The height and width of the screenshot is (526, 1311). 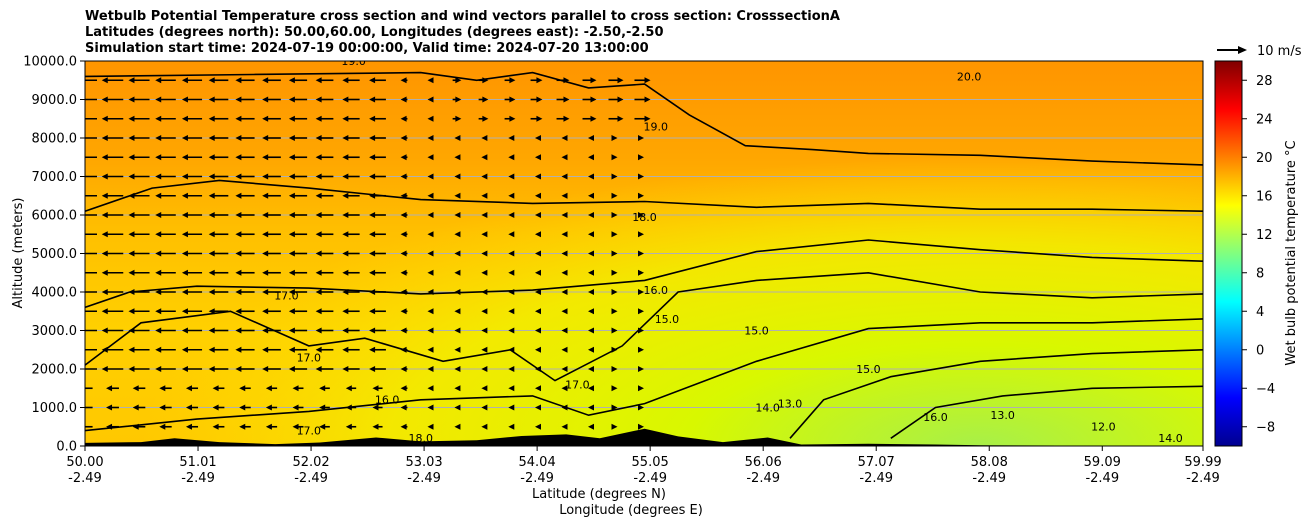 What do you see at coordinates (599, 494) in the screenshot?
I see `x-axis-label: Latitude (degrees N)` at bounding box center [599, 494].